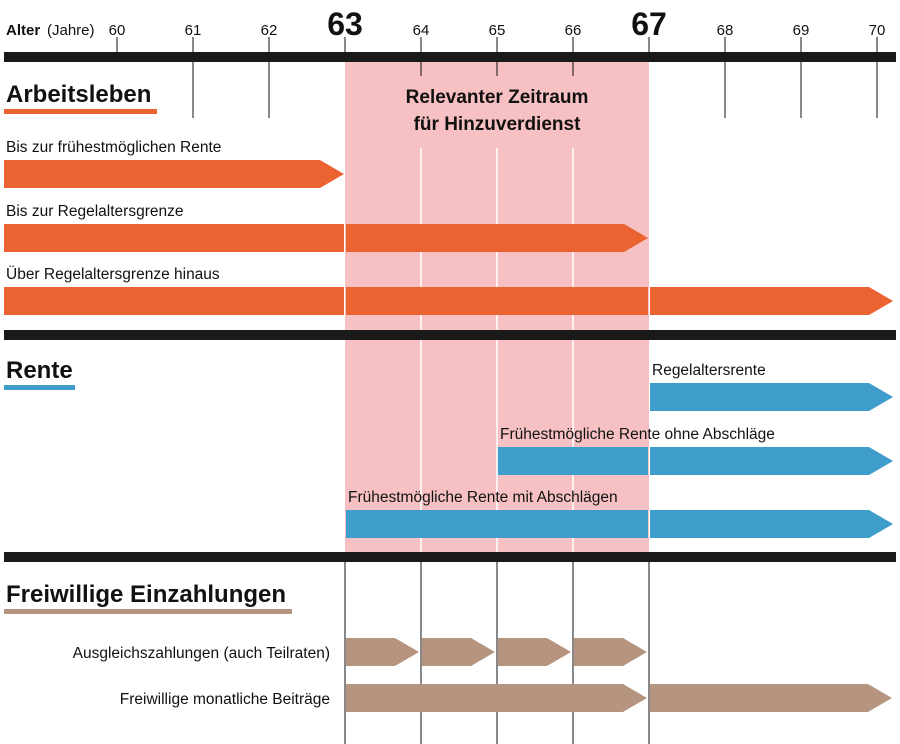  Describe the element at coordinates (269, 30) in the screenshot. I see `age-tick-label: 62` at that location.